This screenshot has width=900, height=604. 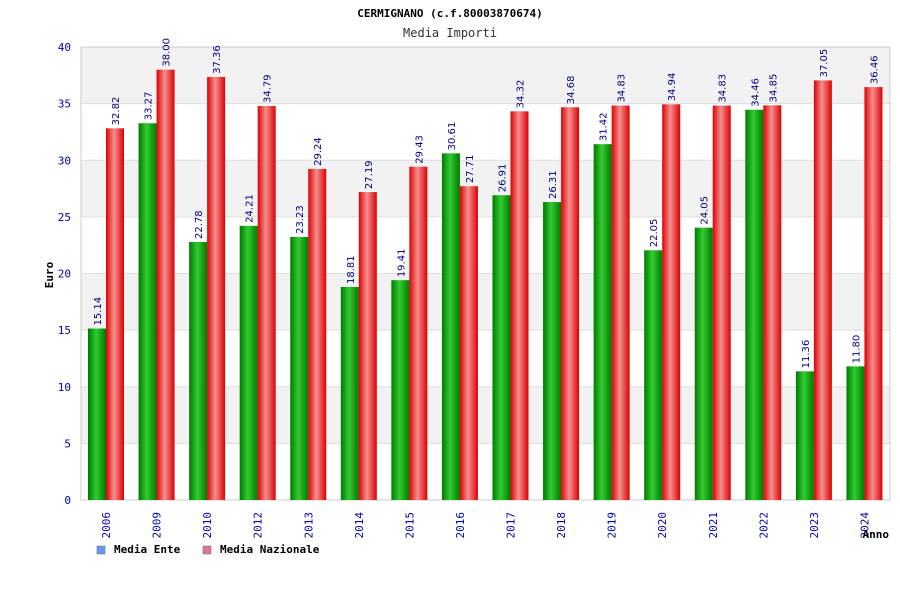 What do you see at coordinates (98, 311) in the screenshot?
I see `value-label: 15.14` at bounding box center [98, 311].